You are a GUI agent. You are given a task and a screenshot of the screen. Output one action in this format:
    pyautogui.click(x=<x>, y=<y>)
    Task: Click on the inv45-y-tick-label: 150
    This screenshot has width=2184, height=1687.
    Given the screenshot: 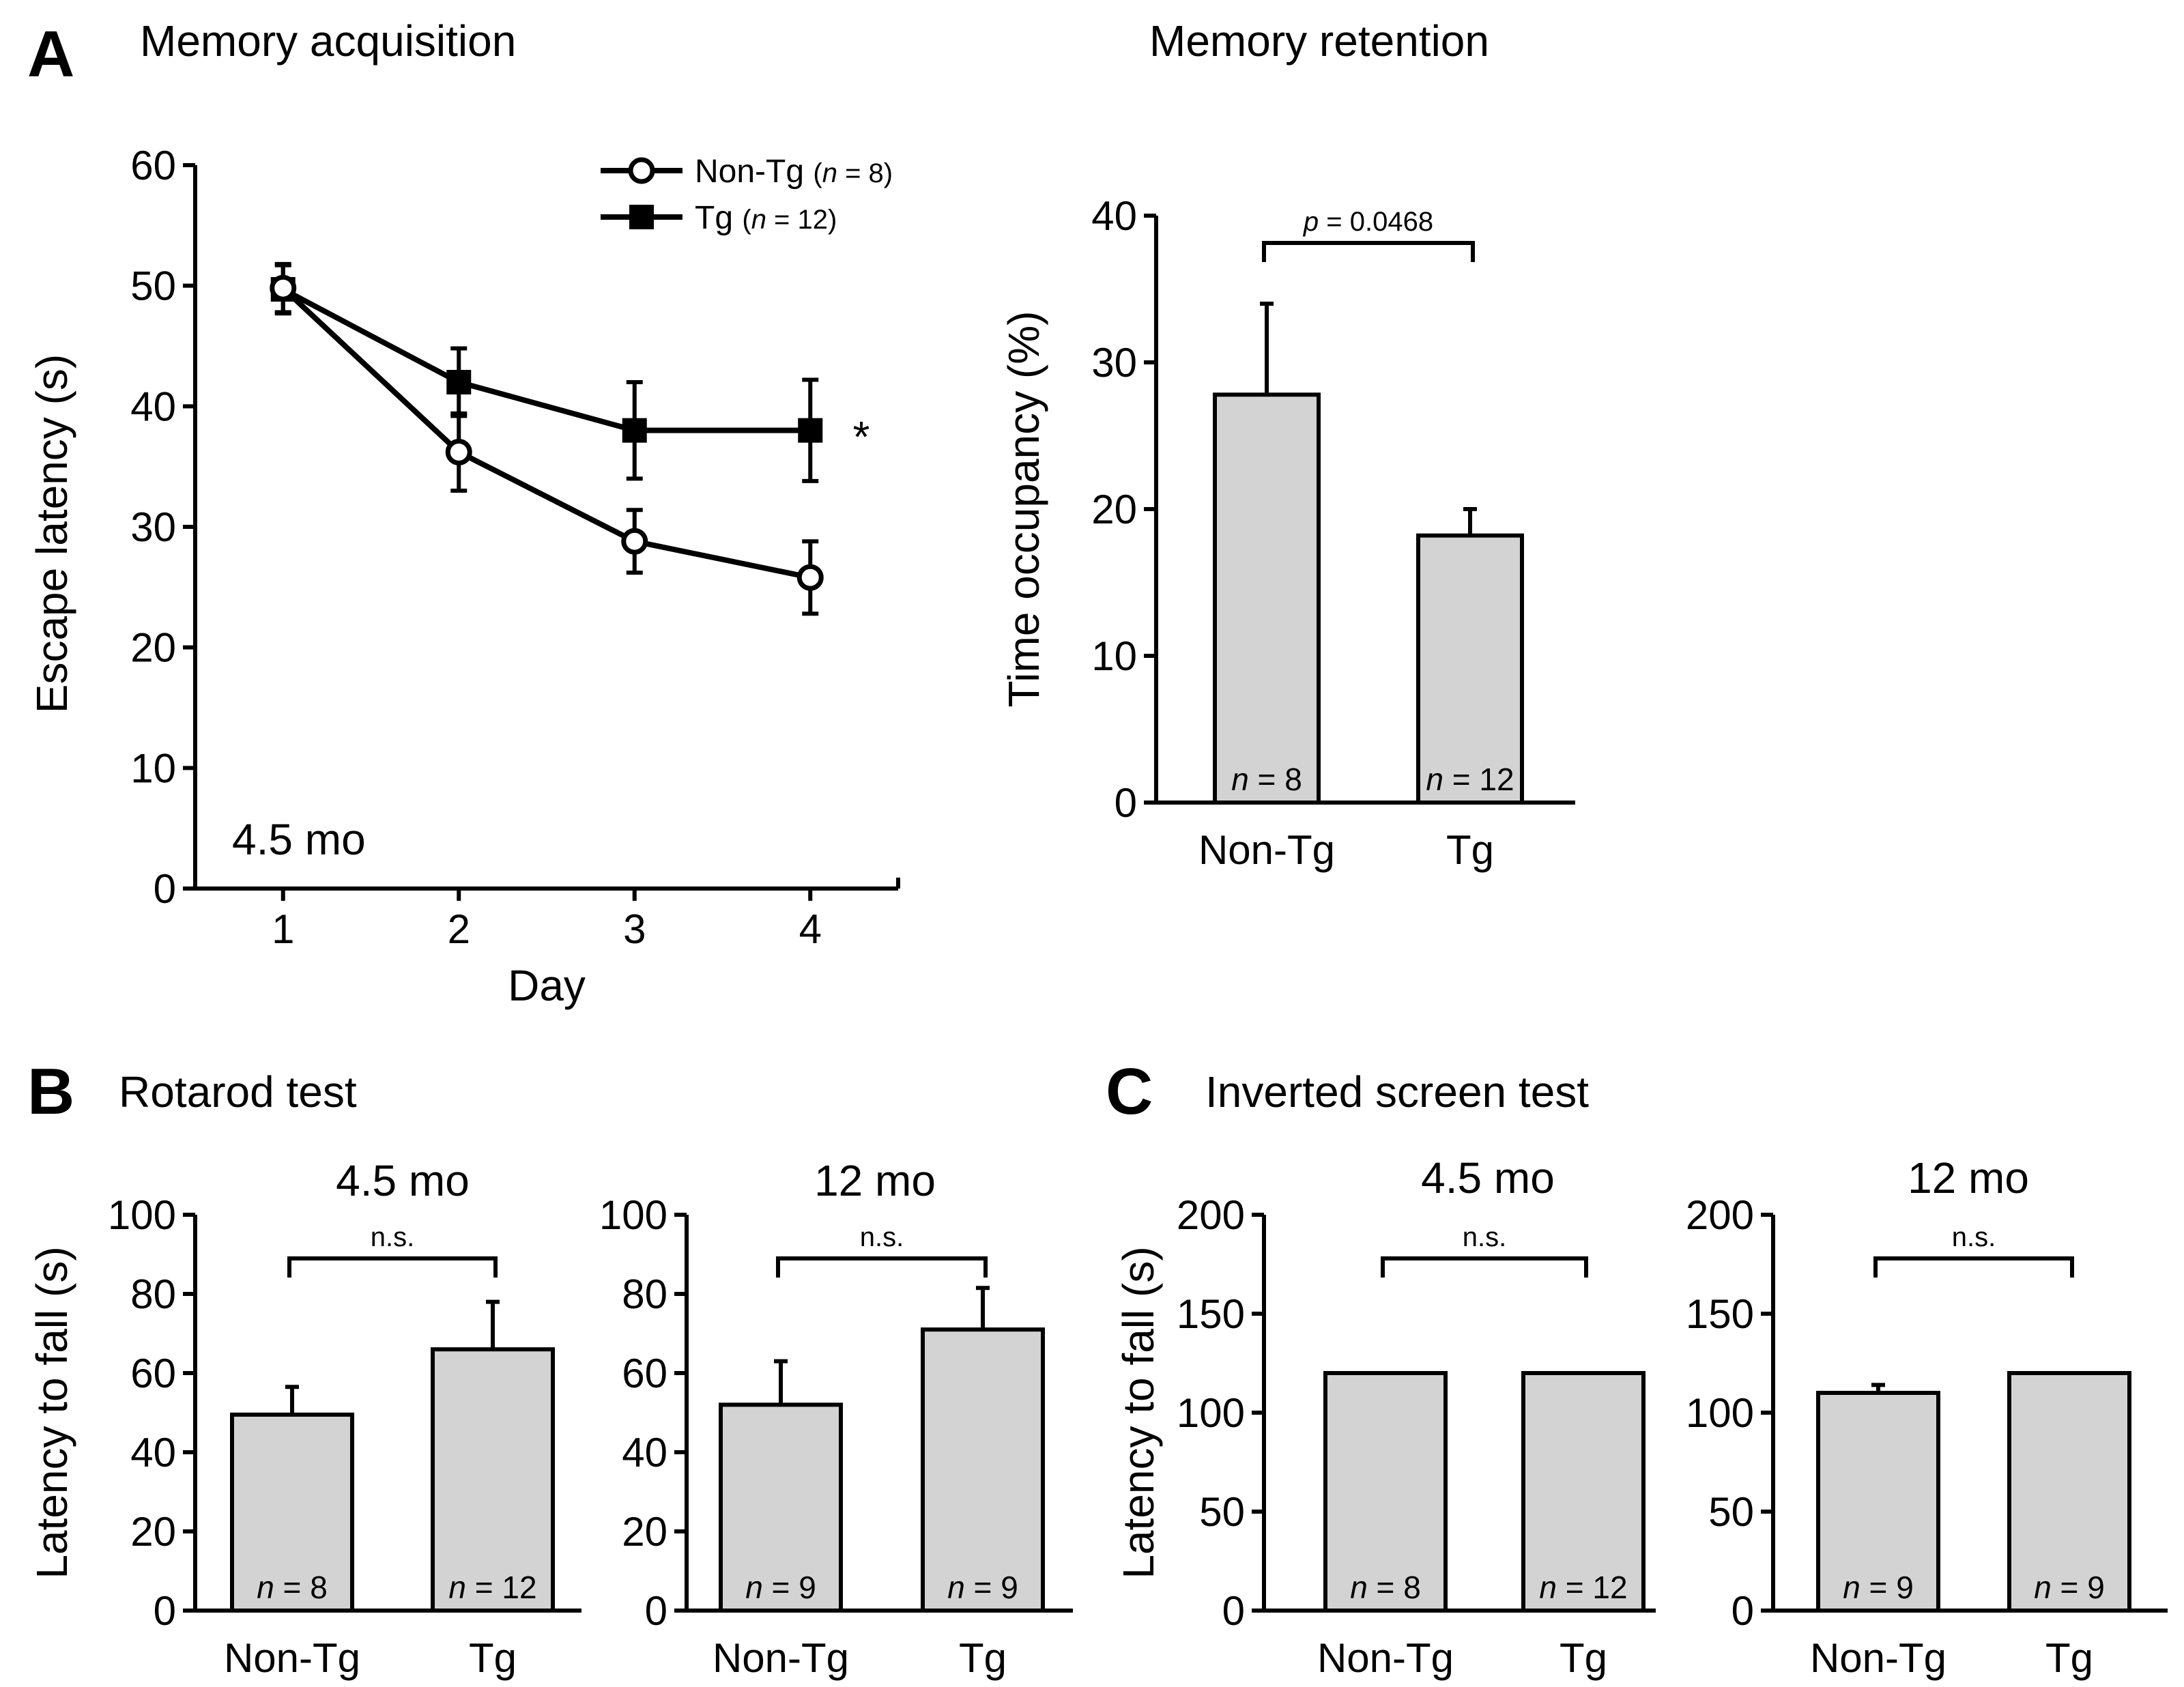 What is the action you would take?
    pyautogui.click(x=1211, y=1314)
    